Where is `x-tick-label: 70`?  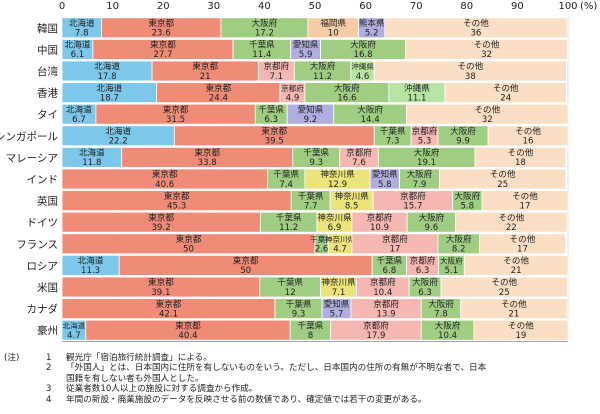
x-tick-label: 70 is located at coordinates (416, 6).